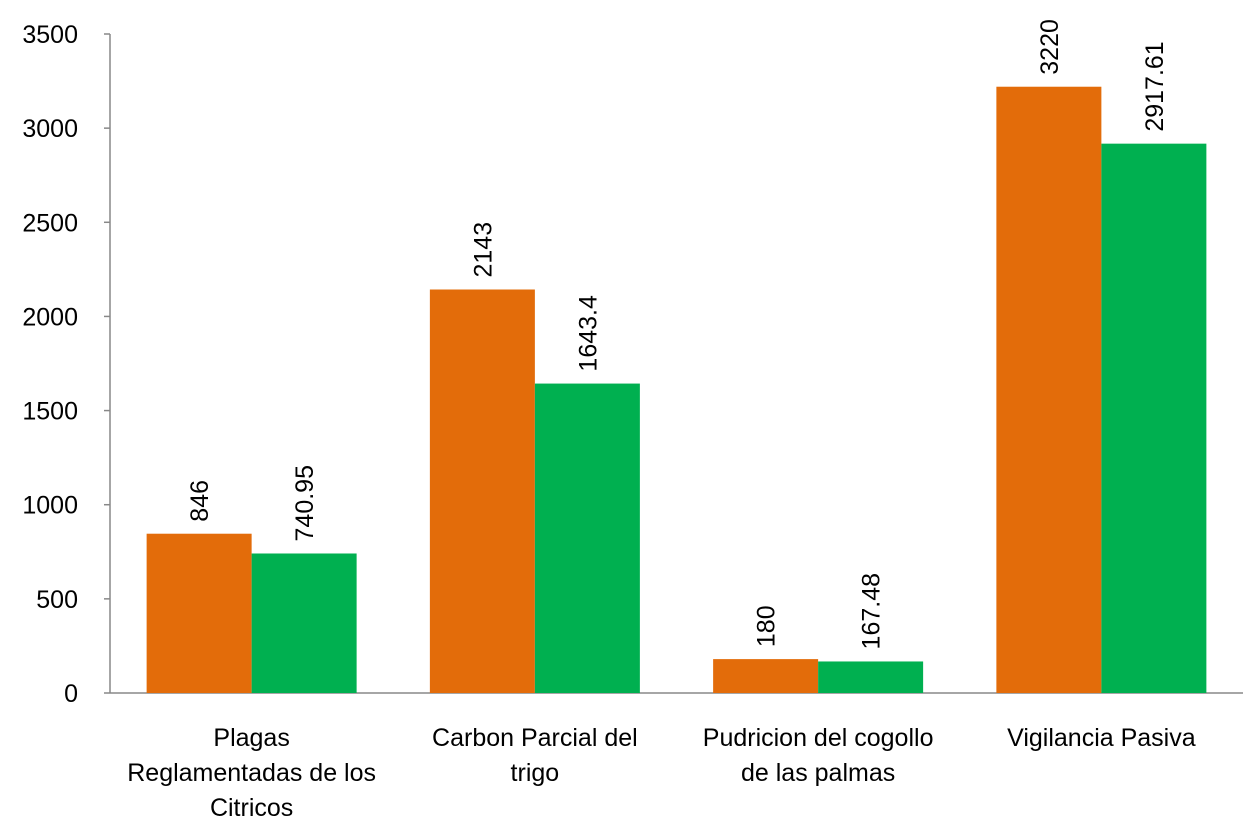  I want to click on y-tick-label: 0, so click(71, 694).